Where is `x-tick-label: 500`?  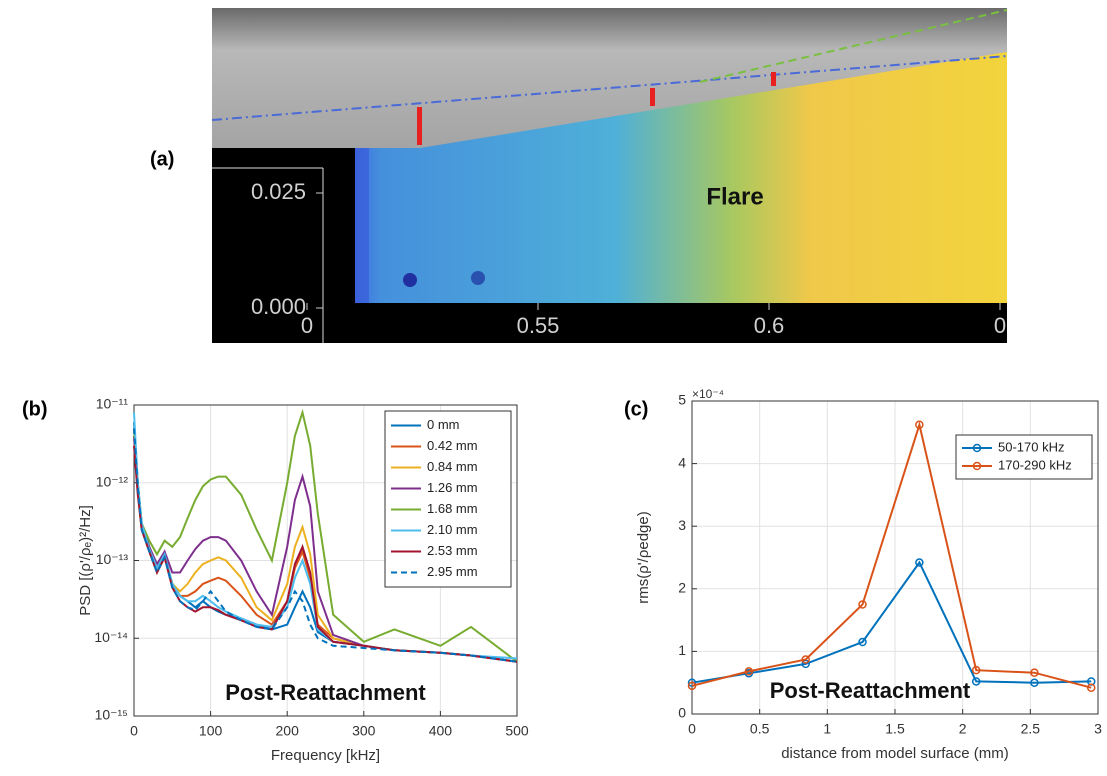
x-tick-label: 500 is located at coordinates (517, 731).